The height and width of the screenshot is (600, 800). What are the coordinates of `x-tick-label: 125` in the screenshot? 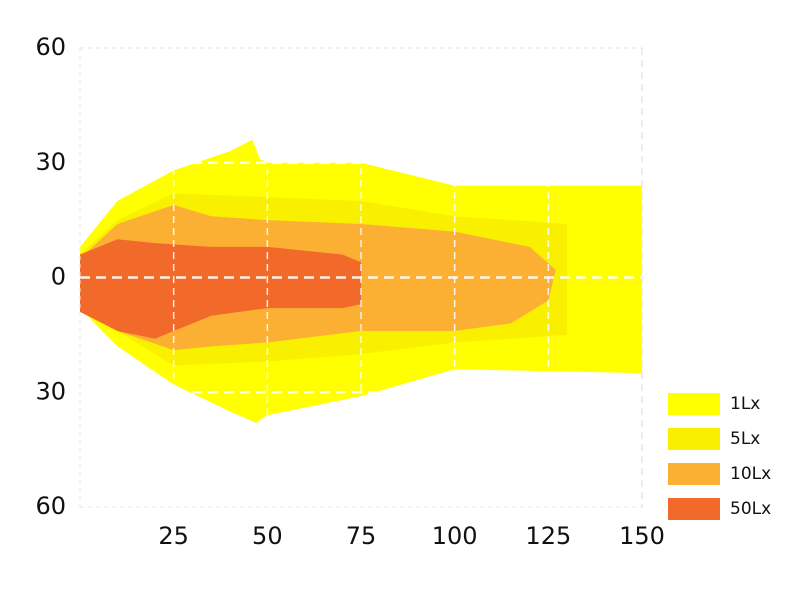 It's located at (548, 536).